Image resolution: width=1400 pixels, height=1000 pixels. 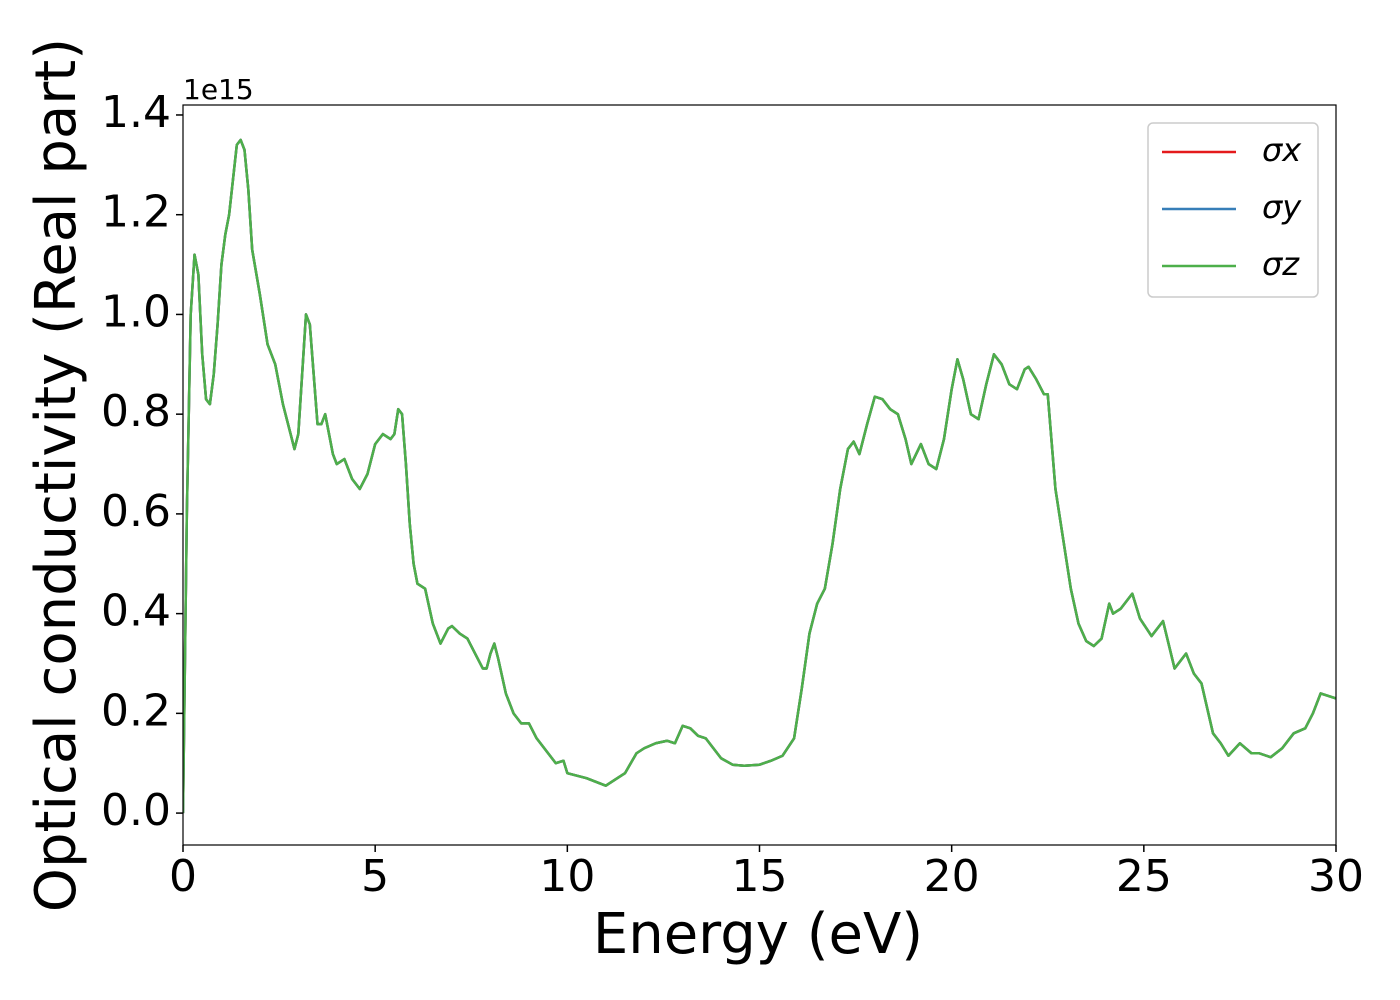 What do you see at coordinates (1144, 876) in the screenshot?
I see `x-tick-label: 25` at bounding box center [1144, 876].